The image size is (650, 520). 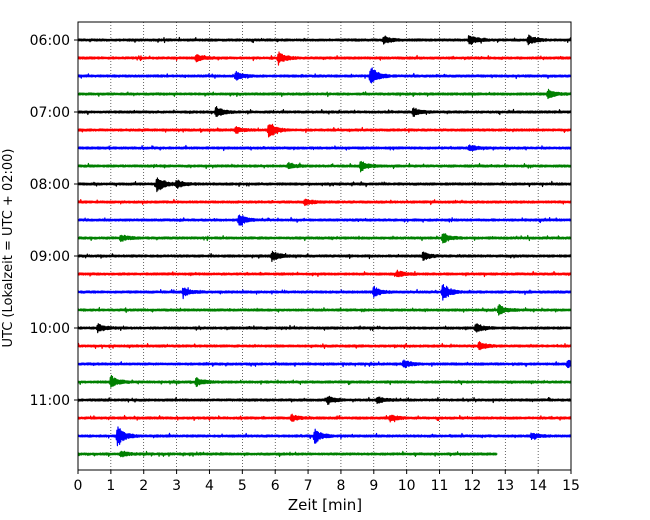 I want to click on x-axis-label: Zeit [min], so click(x=325, y=505).